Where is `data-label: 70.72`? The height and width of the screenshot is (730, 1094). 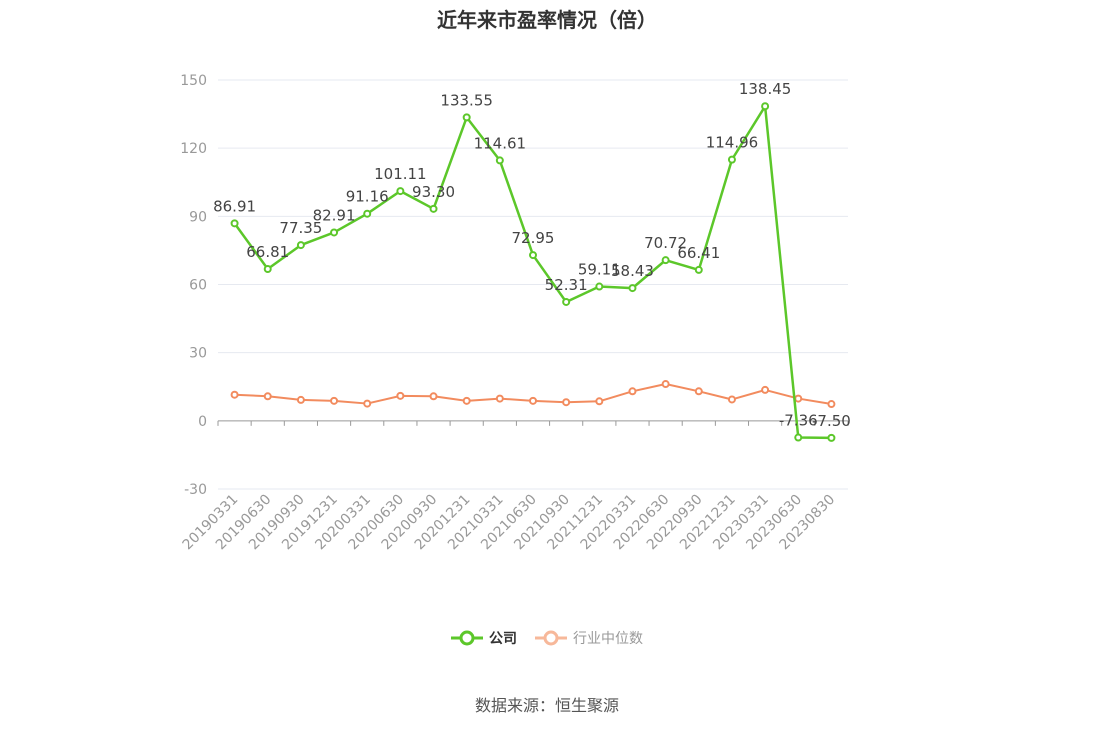 data-label: 70.72 is located at coordinates (665, 243).